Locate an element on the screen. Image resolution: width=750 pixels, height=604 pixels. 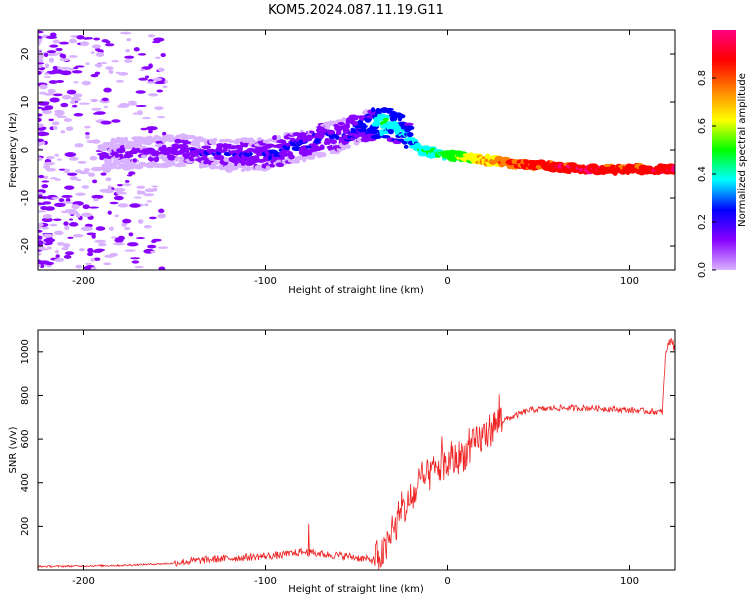
x-tick-label: 100 is located at coordinates (629, 281).